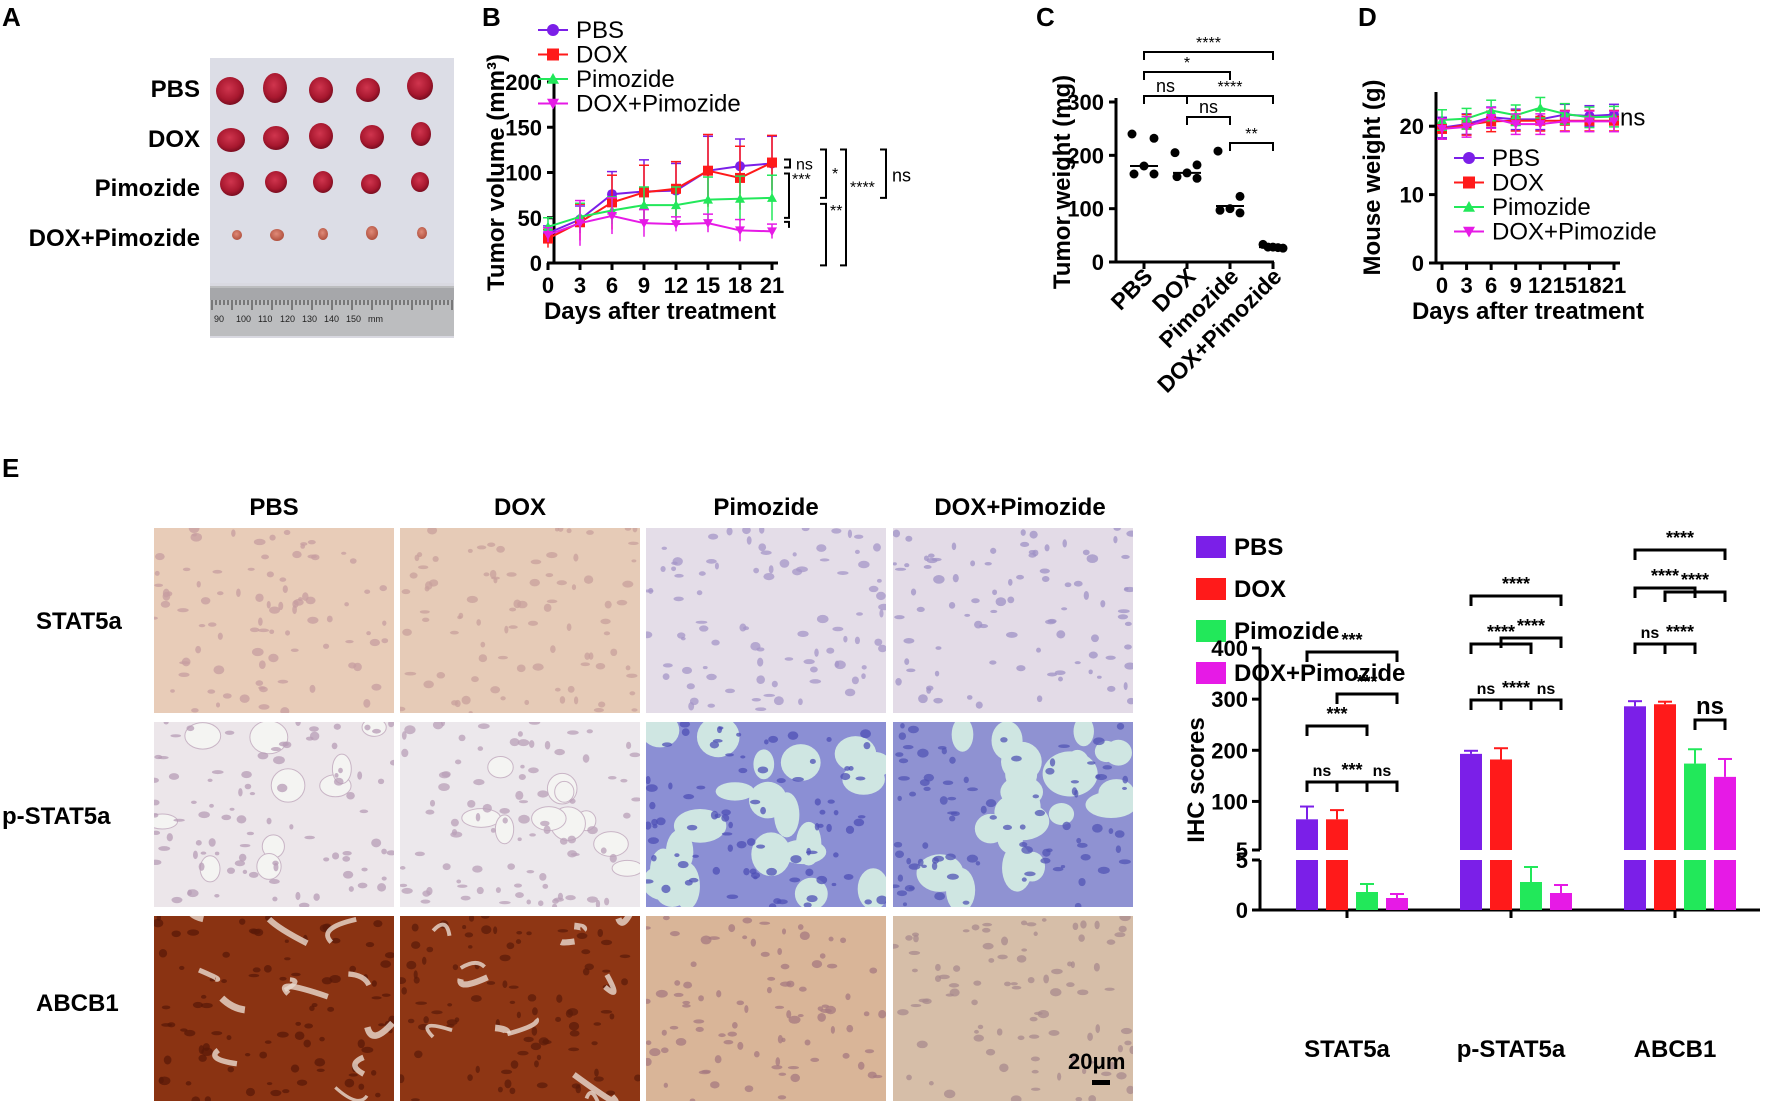 The width and height of the screenshot is (1772, 1101). I want to click on legend-label: Pimozide, so click(1541, 207).